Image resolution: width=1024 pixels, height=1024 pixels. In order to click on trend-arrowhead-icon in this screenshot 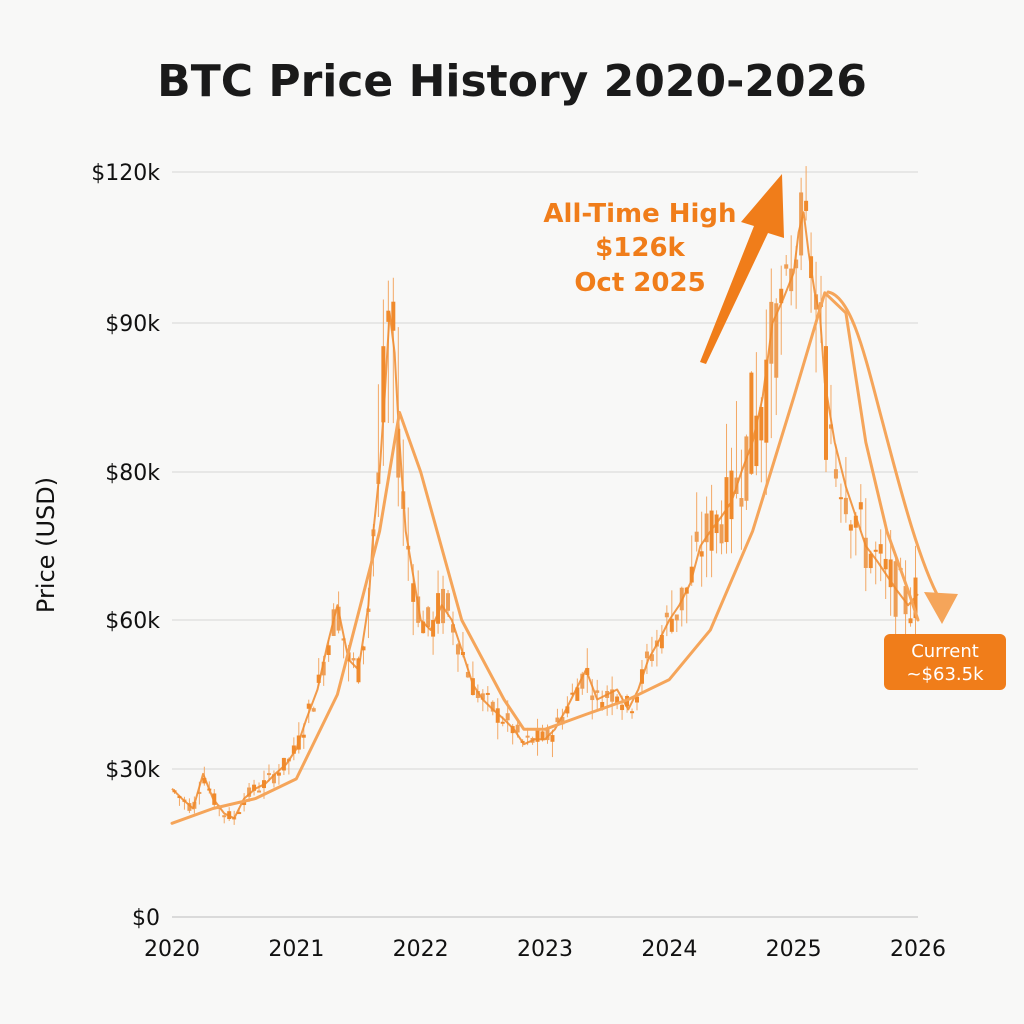, I will do `click(941, 608)`.